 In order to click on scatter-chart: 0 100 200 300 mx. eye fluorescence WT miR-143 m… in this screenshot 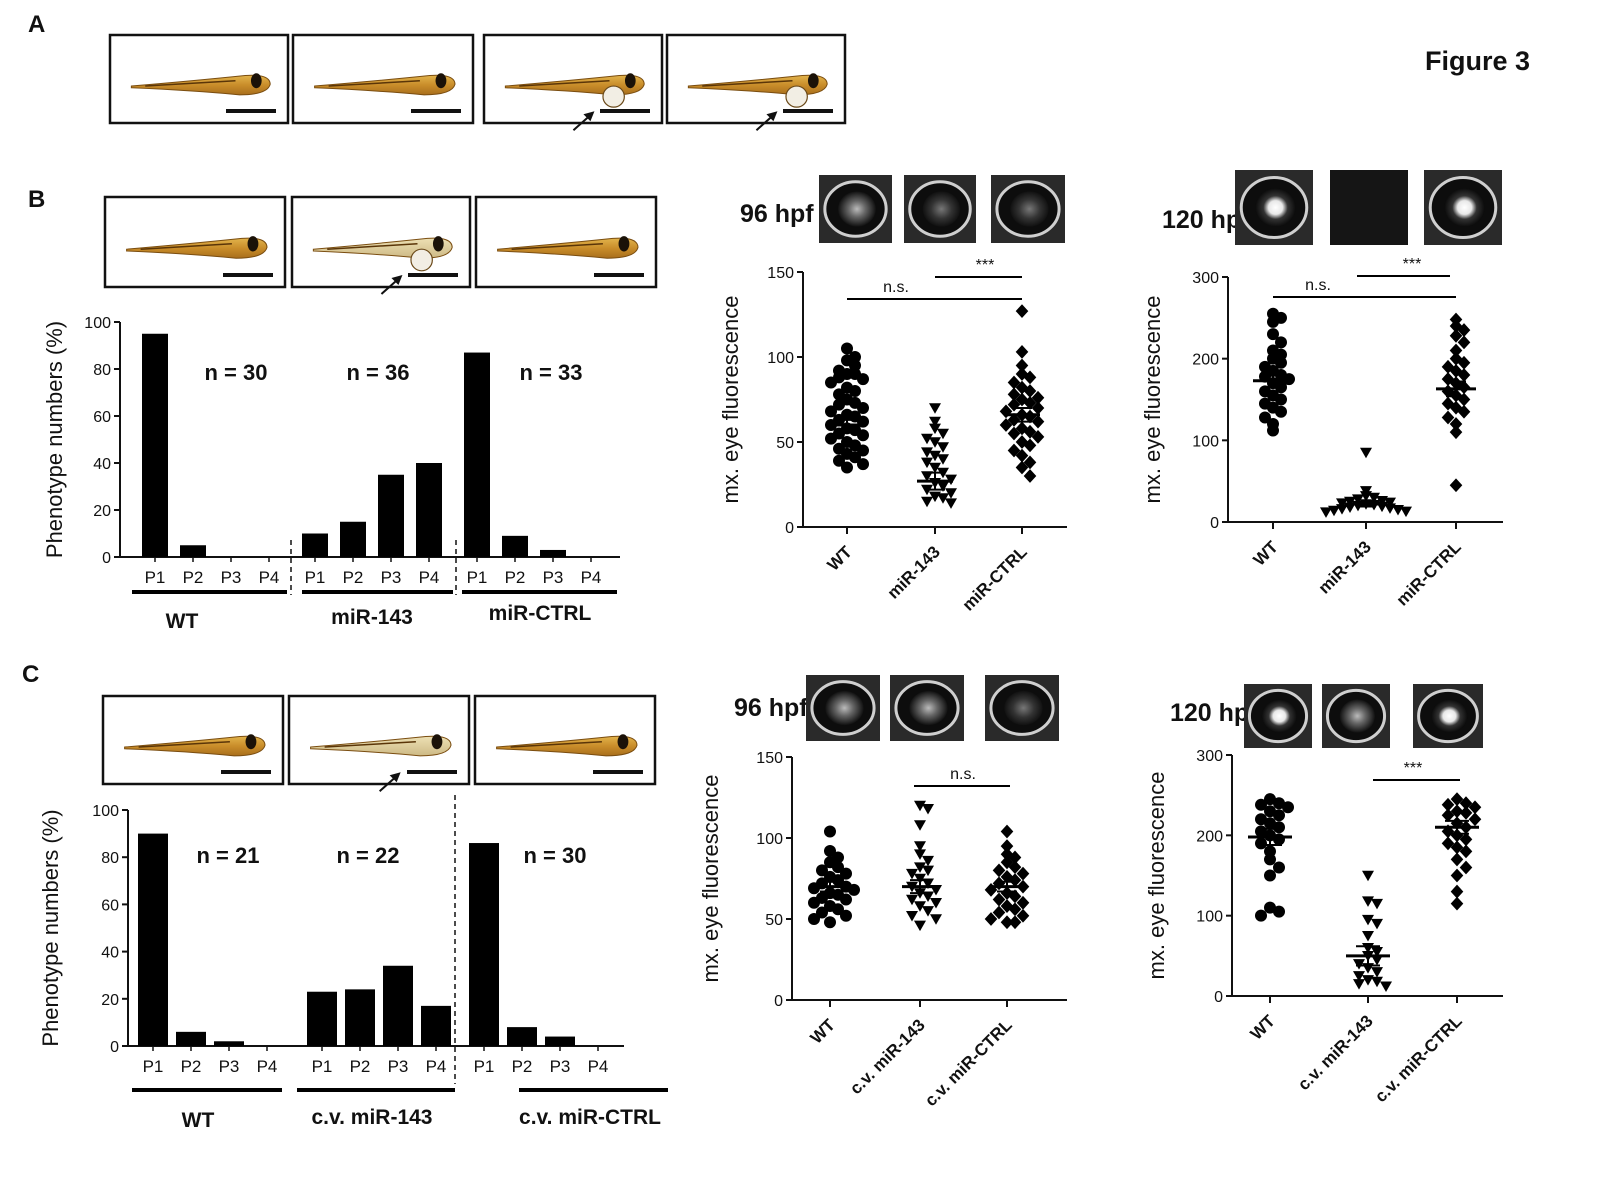, I will do `click(1321, 433)`.